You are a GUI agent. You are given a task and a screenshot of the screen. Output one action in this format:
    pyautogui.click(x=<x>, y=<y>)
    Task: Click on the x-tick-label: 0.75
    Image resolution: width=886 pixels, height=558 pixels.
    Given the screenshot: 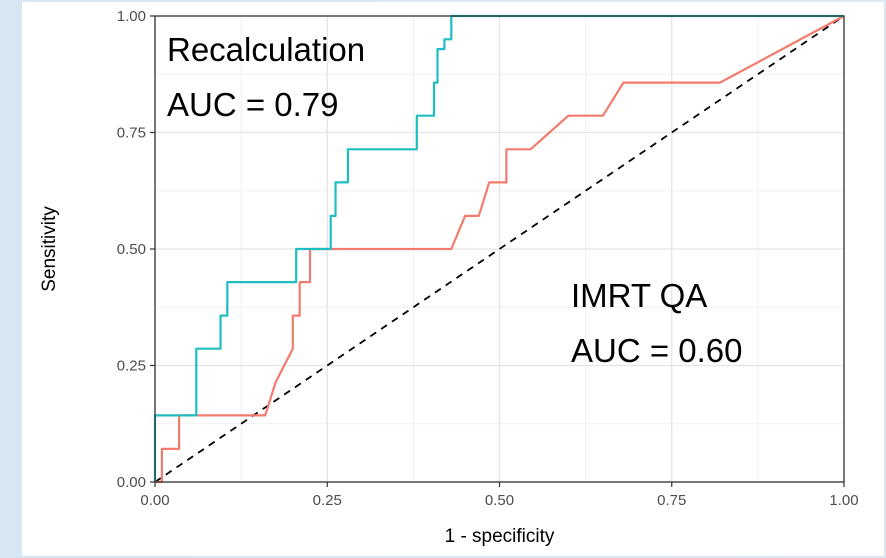 What is the action you would take?
    pyautogui.click(x=671, y=500)
    